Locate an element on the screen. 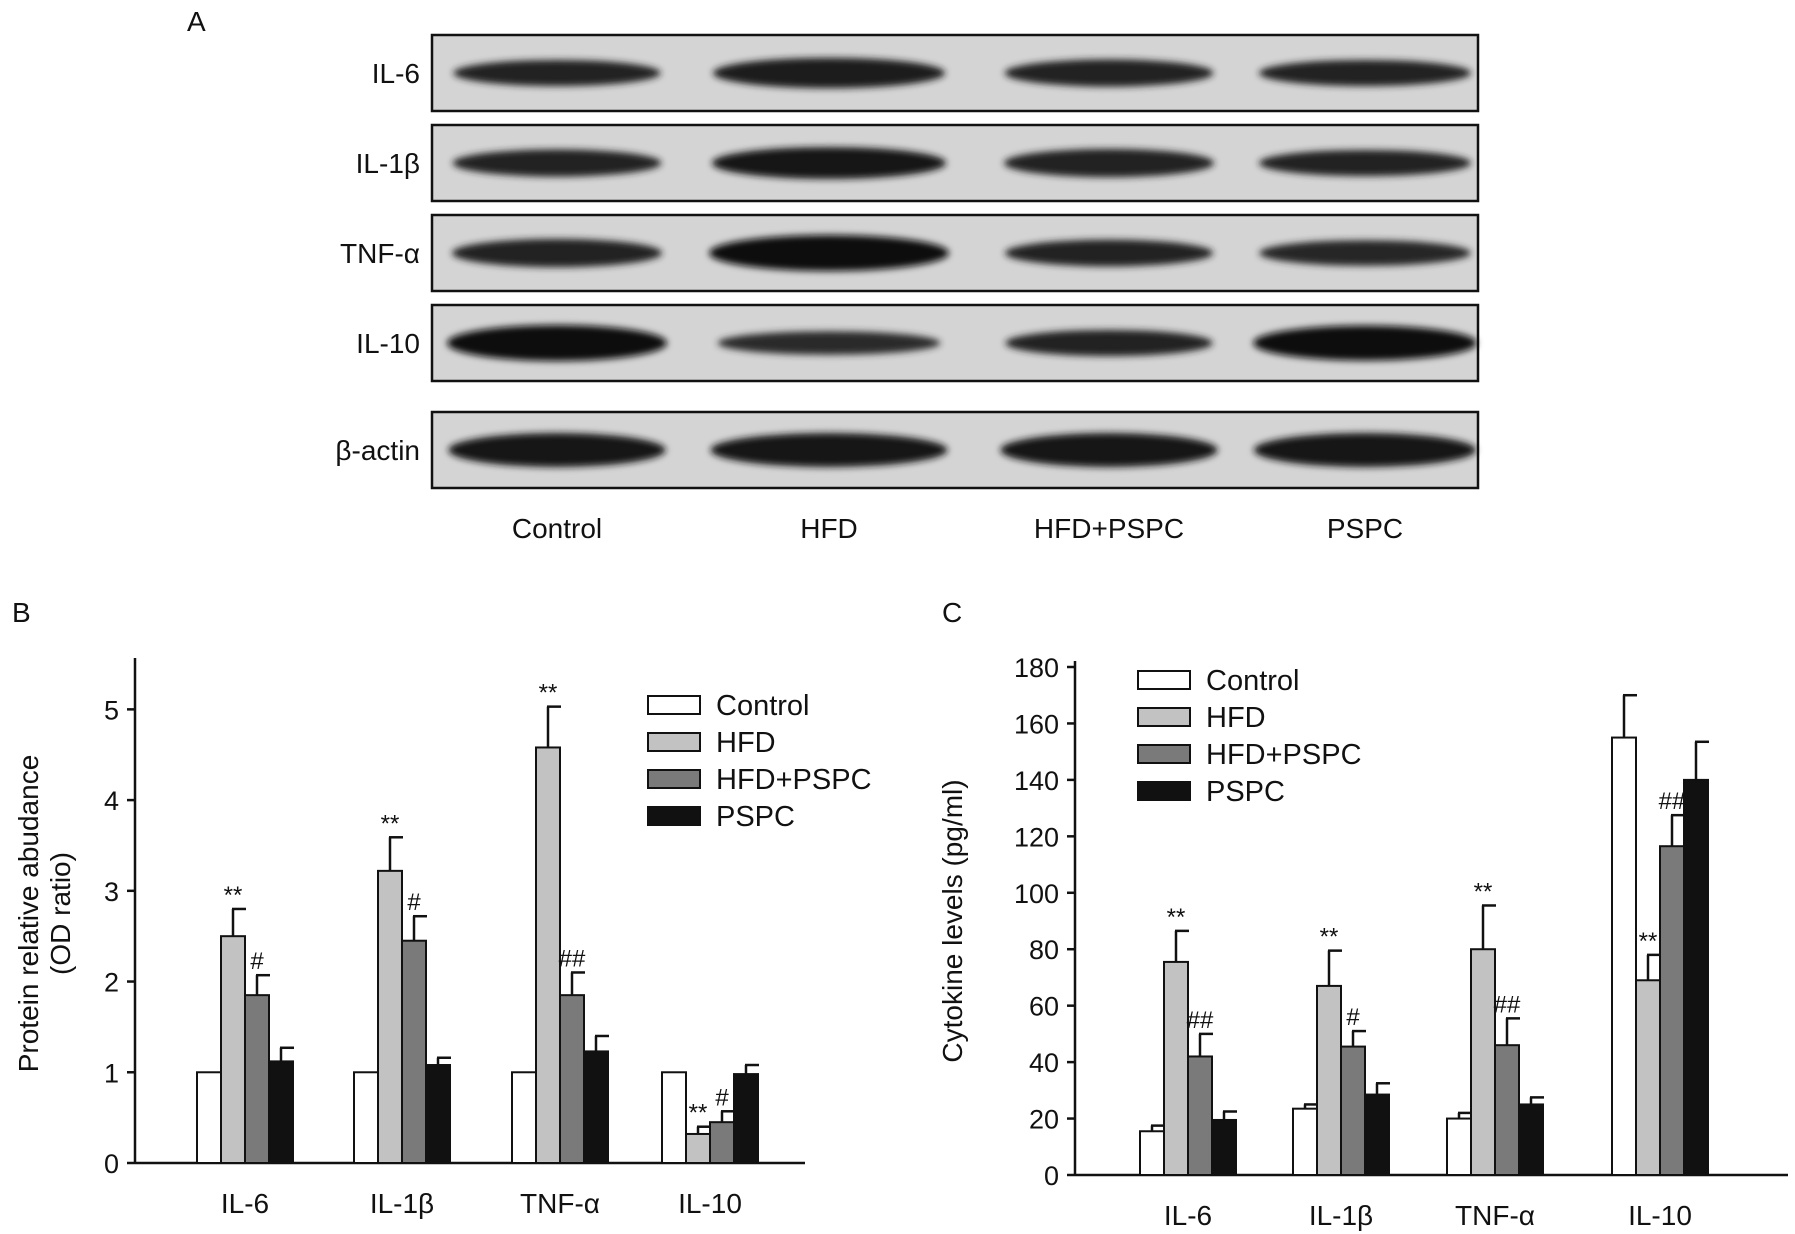 The height and width of the screenshot is (1234, 1795). legend-label-pspc: PSPC is located at coordinates (755, 817).